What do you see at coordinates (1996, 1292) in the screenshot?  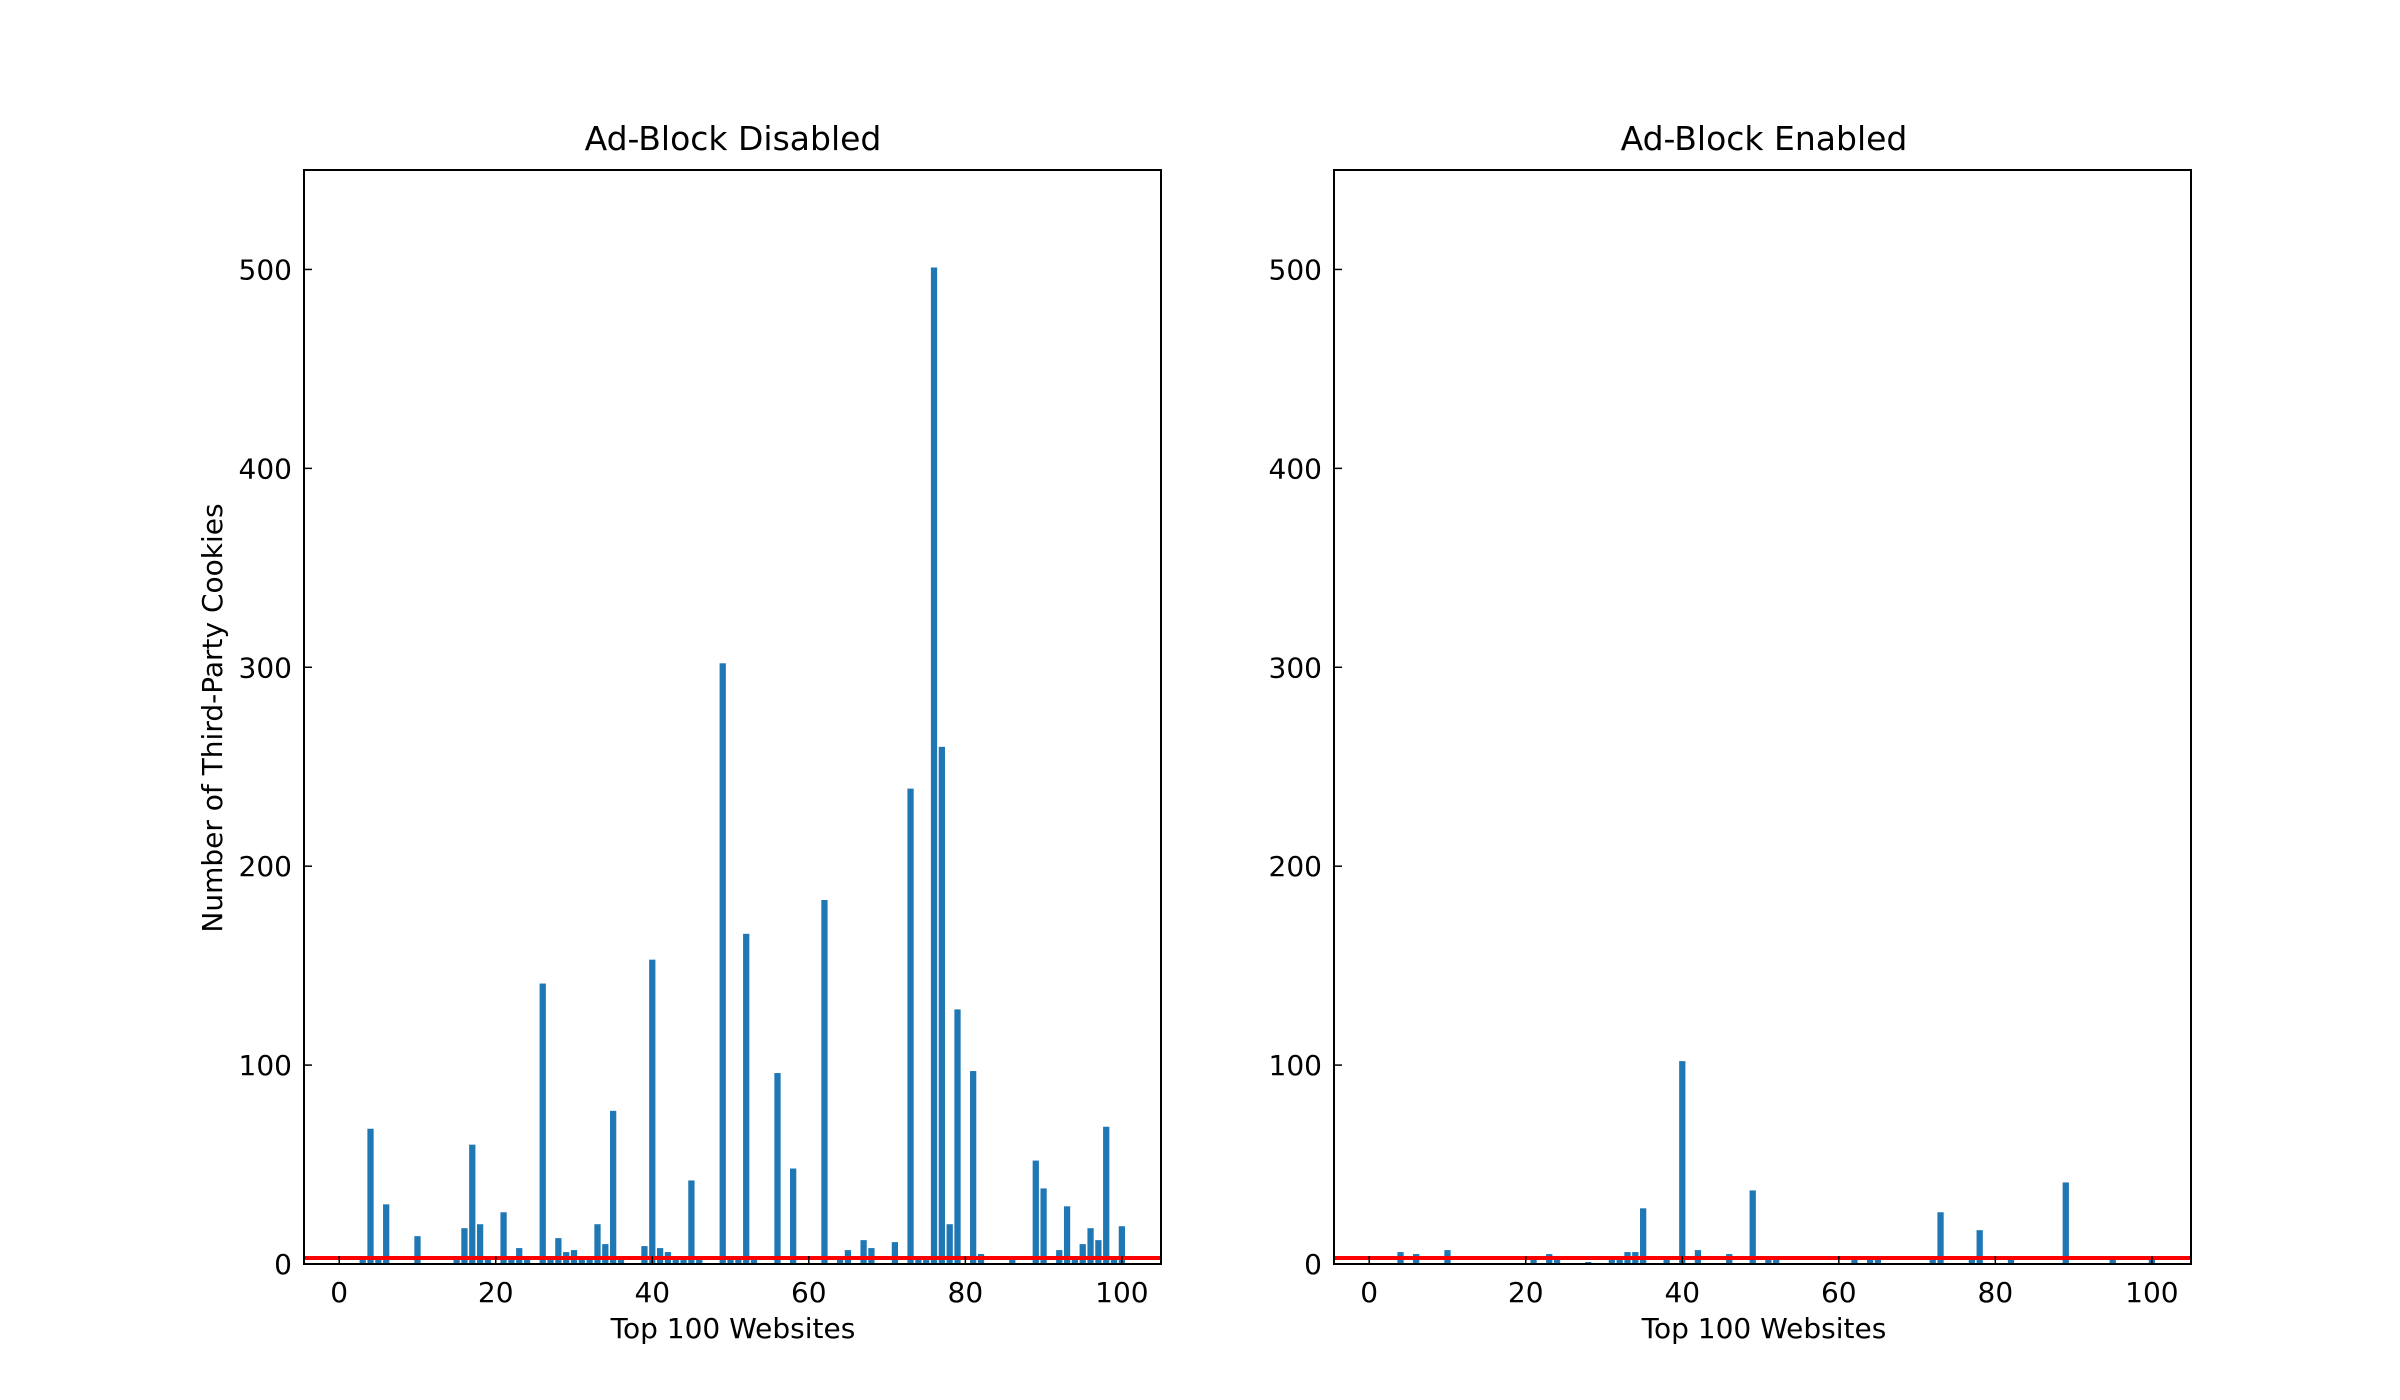 I see `x-tick-label-80: 80` at bounding box center [1996, 1292].